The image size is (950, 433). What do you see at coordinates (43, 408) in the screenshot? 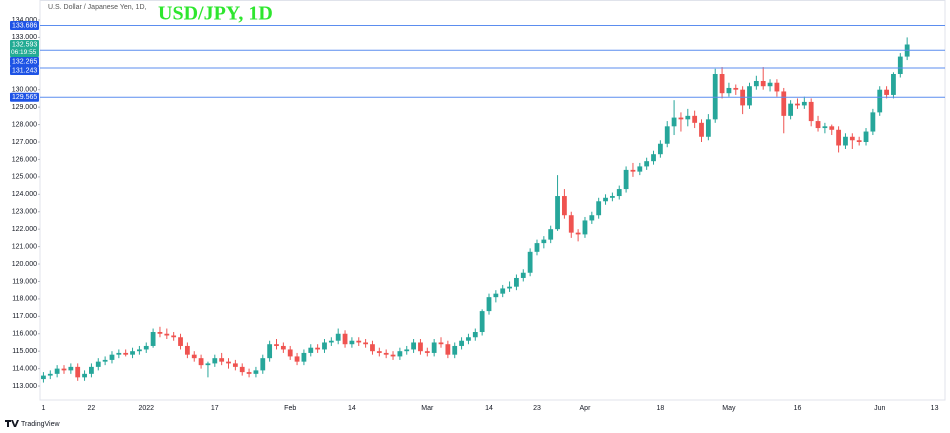
I see `x-tick-label: 1` at bounding box center [43, 408].